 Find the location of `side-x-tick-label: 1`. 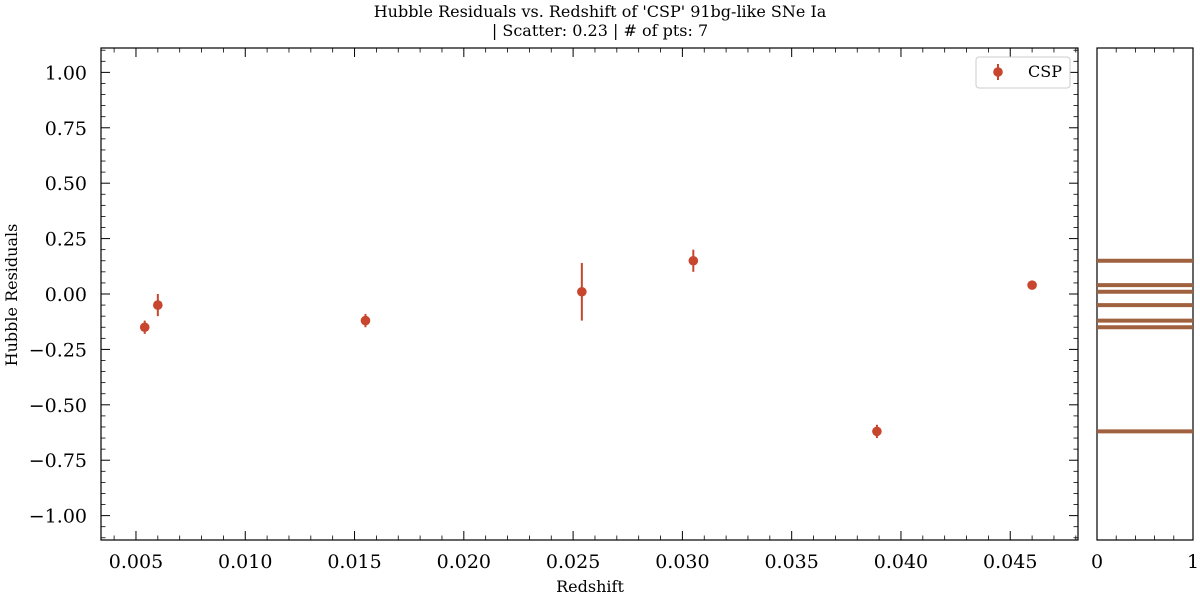

side-x-tick-label: 1 is located at coordinates (1193, 562).